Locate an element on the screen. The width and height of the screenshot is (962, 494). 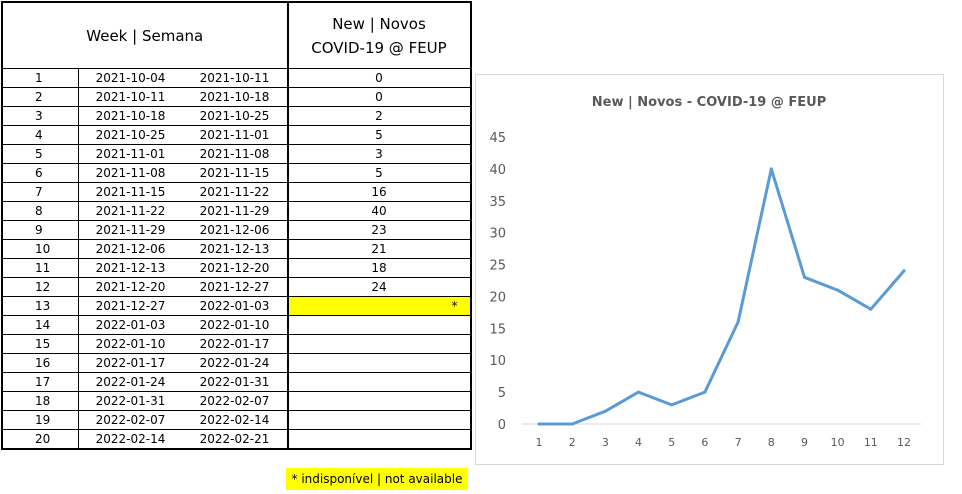
week-number-cell: 12 is located at coordinates (40, 287).